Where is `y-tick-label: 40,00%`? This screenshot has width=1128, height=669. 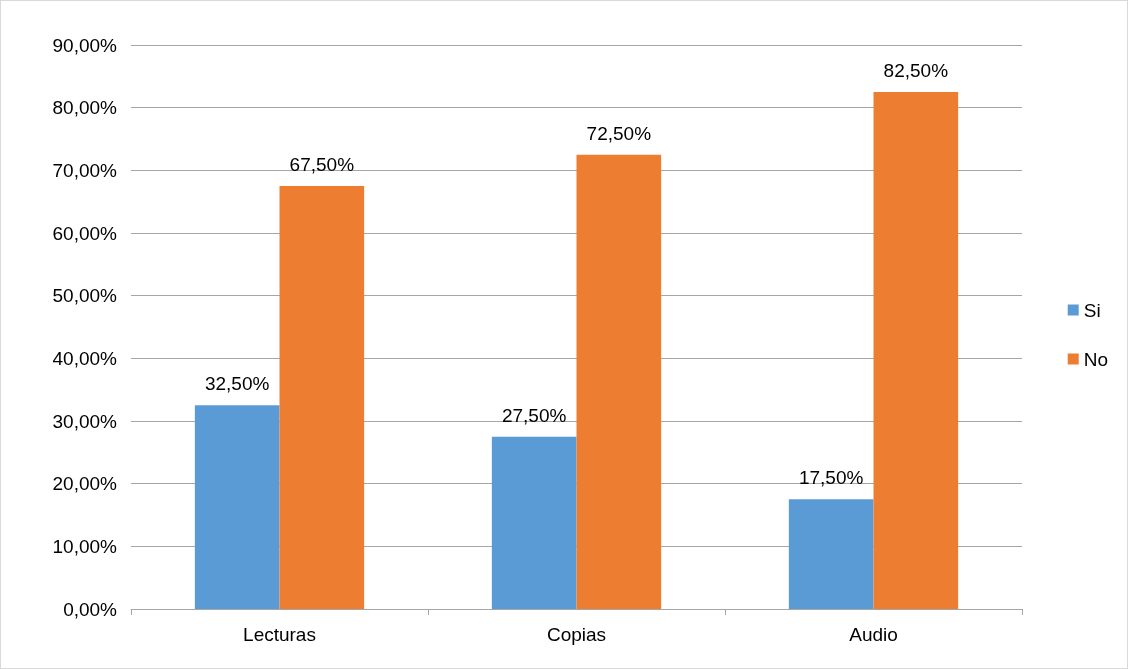
y-tick-label: 40,00% is located at coordinates (85, 358).